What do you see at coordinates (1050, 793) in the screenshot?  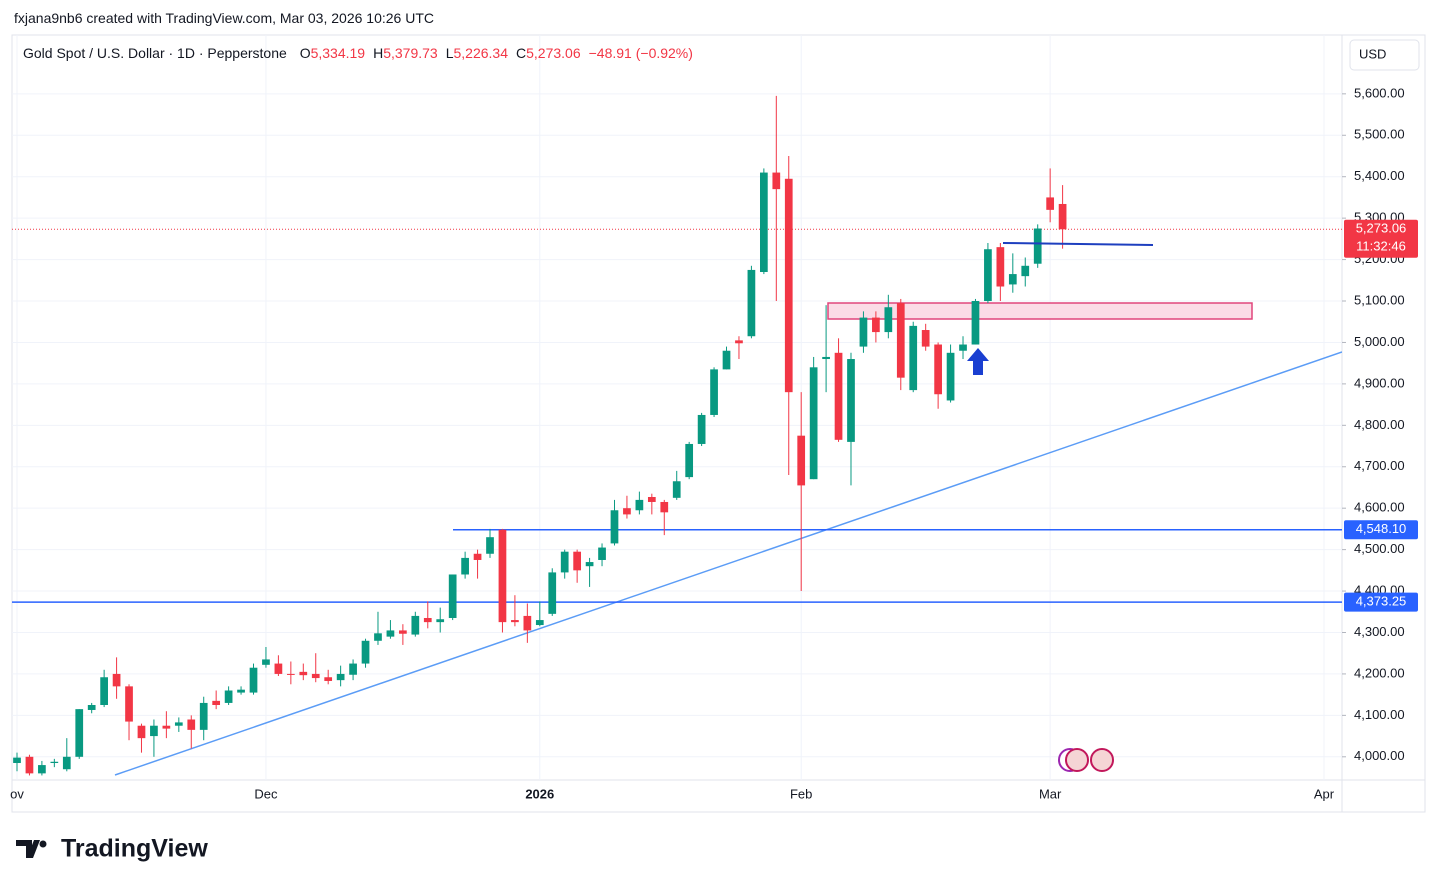 I see `x-tick-label: Mar` at bounding box center [1050, 793].